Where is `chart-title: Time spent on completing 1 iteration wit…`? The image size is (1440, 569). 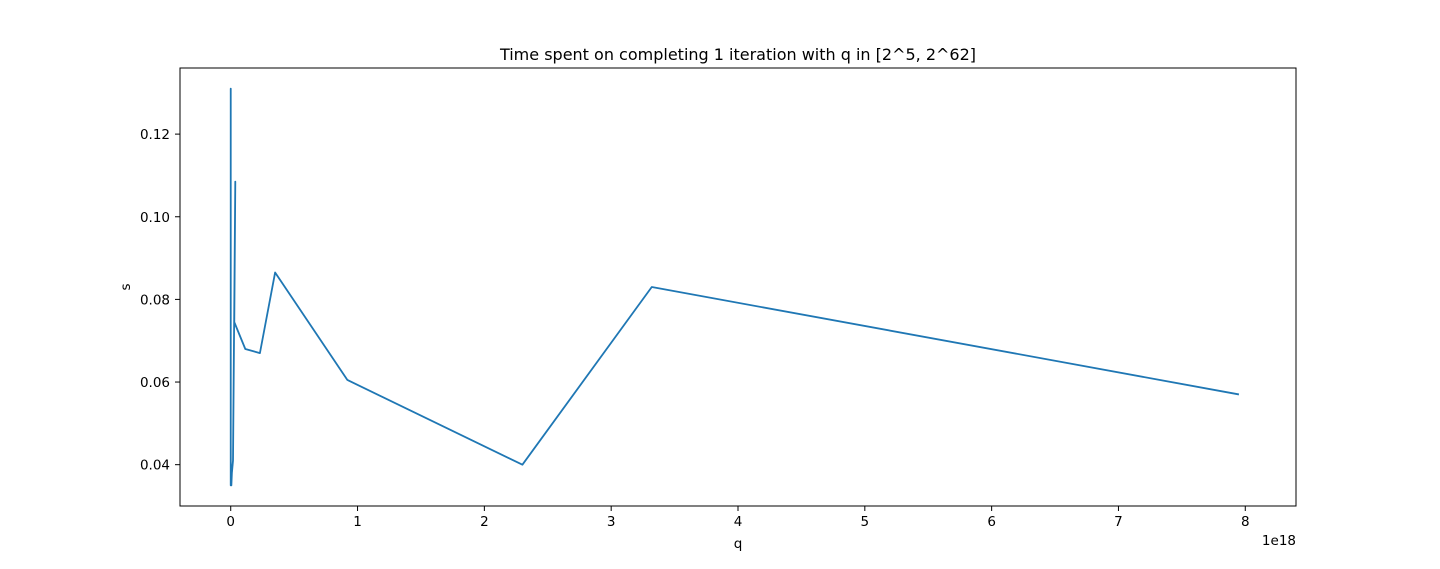 chart-title: Time spent on completing 1 iteration wit… is located at coordinates (737, 54).